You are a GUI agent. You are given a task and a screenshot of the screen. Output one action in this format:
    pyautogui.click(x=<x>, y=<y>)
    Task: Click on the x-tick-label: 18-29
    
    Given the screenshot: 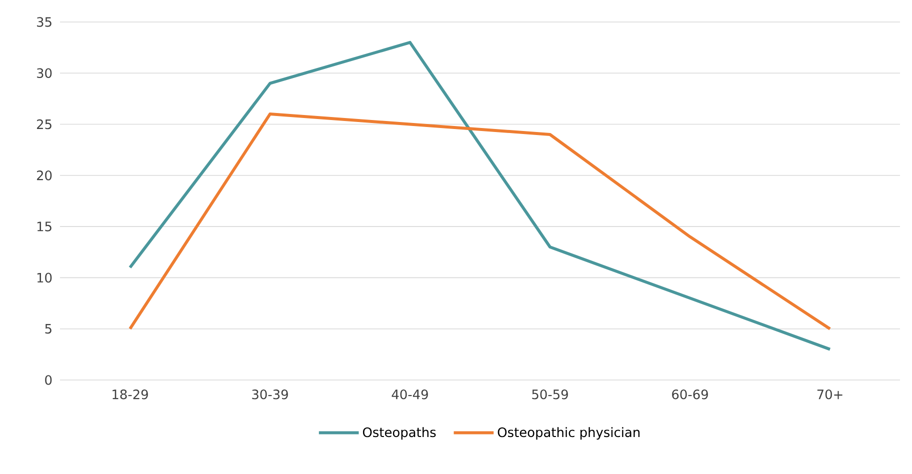 What is the action you would take?
    pyautogui.click(x=130, y=394)
    